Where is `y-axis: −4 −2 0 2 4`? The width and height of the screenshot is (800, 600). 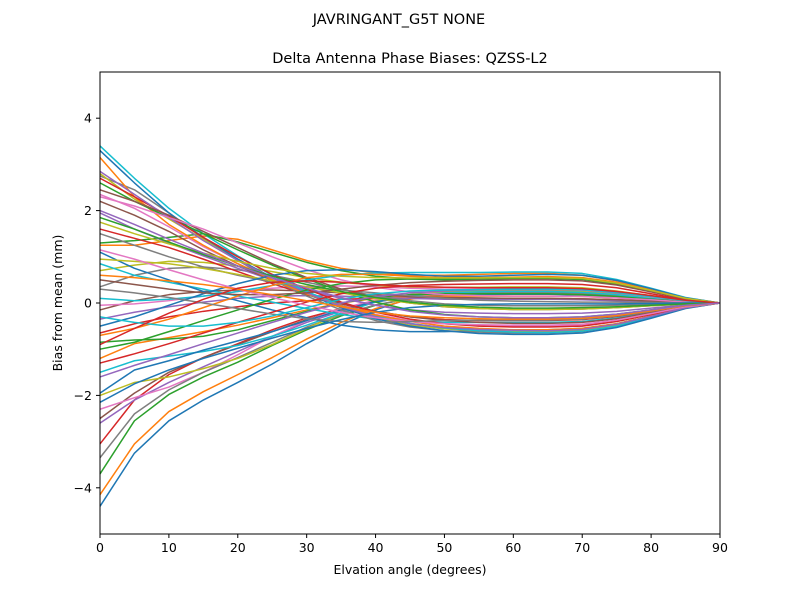
y-axis: −4 −2 0 2 4 is located at coordinates (87, 303).